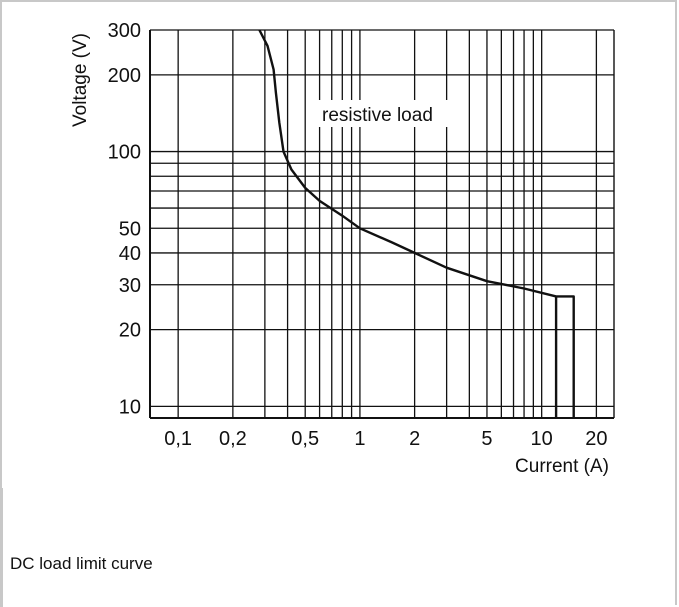 The width and height of the screenshot is (679, 607). Describe the element at coordinates (81, 563) in the screenshot. I see `figure-caption: DC load limit curve` at that location.